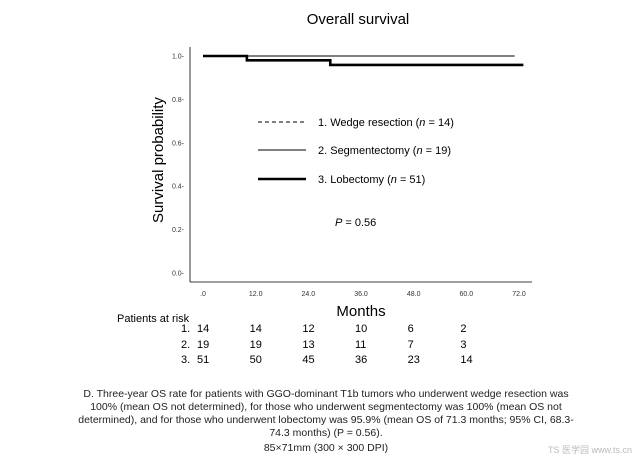 The height and width of the screenshot is (460, 640). I want to click on legend-label-segment: 2. Segmentectomy (n = 19), so click(384, 151).